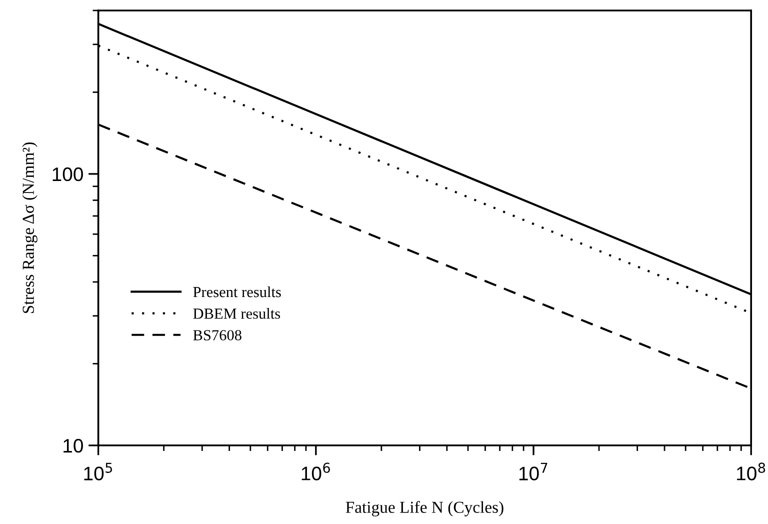 The width and height of the screenshot is (768, 524). What do you see at coordinates (30, 228) in the screenshot?
I see `y-axis-title: Stress Range Δσ (N/mm²)` at bounding box center [30, 228].